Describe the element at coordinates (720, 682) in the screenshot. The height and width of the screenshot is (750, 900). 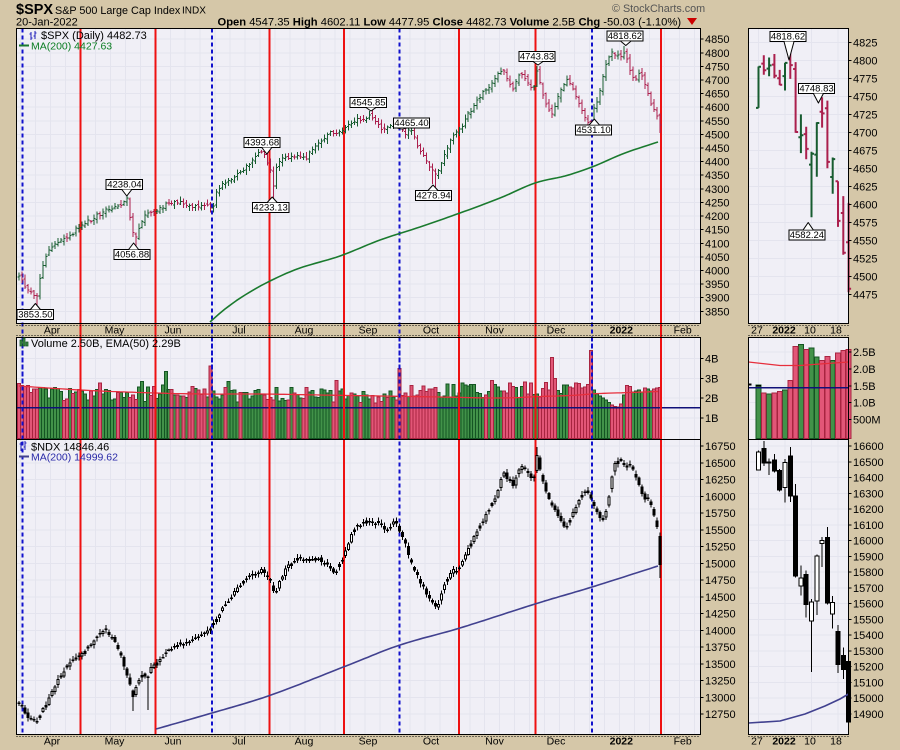
I see `svg-text: 13250` at that location.